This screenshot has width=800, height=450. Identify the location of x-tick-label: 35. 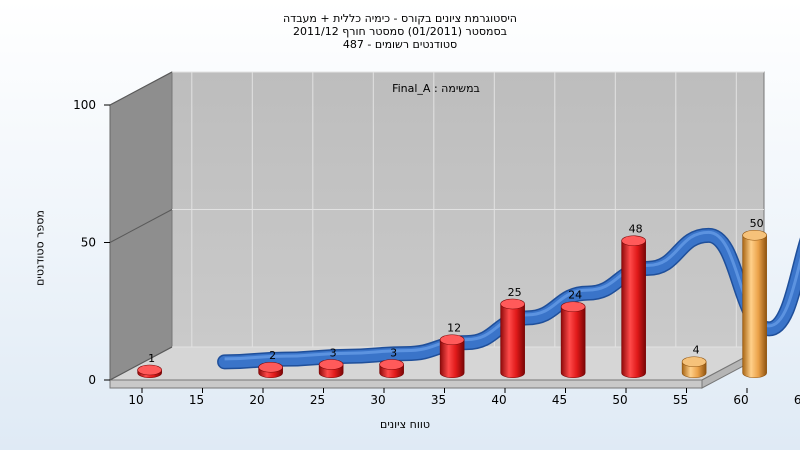
(438, 400).